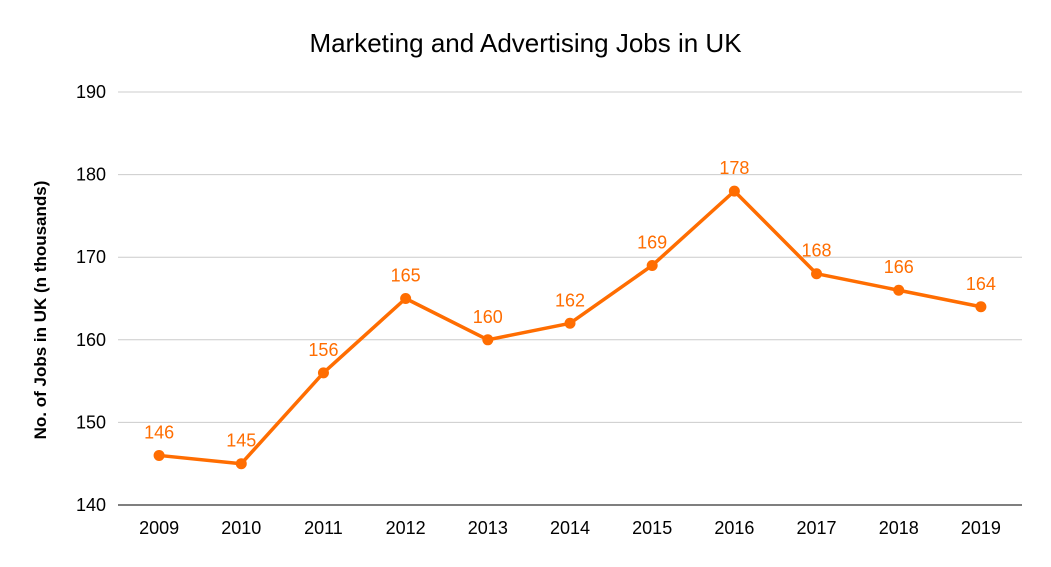  I want to click on y-axis-title: No. of Jobs in UK (n thousands), so click(40, 310).